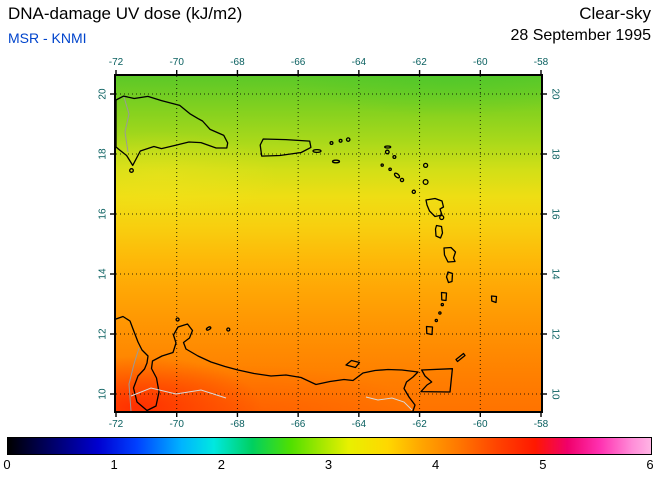 The width and height of the screenshot is (660, 480). What do you see at coordinates (336, 161) in the screenshot?
I see `st-croix-island` at bounding box center [336, 161].